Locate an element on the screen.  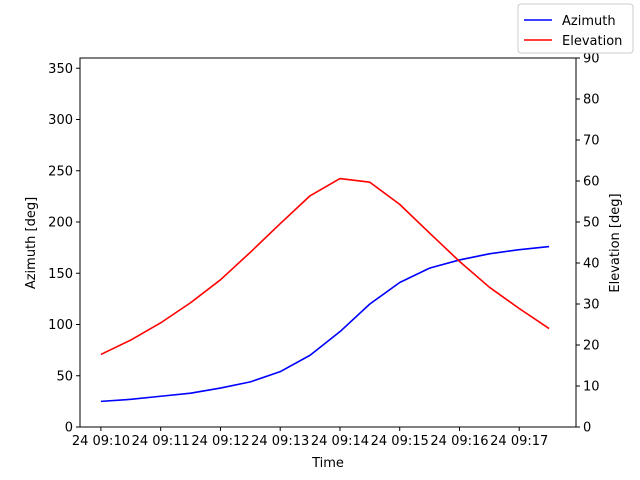
y-right-tick-label: 0 is located at coordinates (587, 428).